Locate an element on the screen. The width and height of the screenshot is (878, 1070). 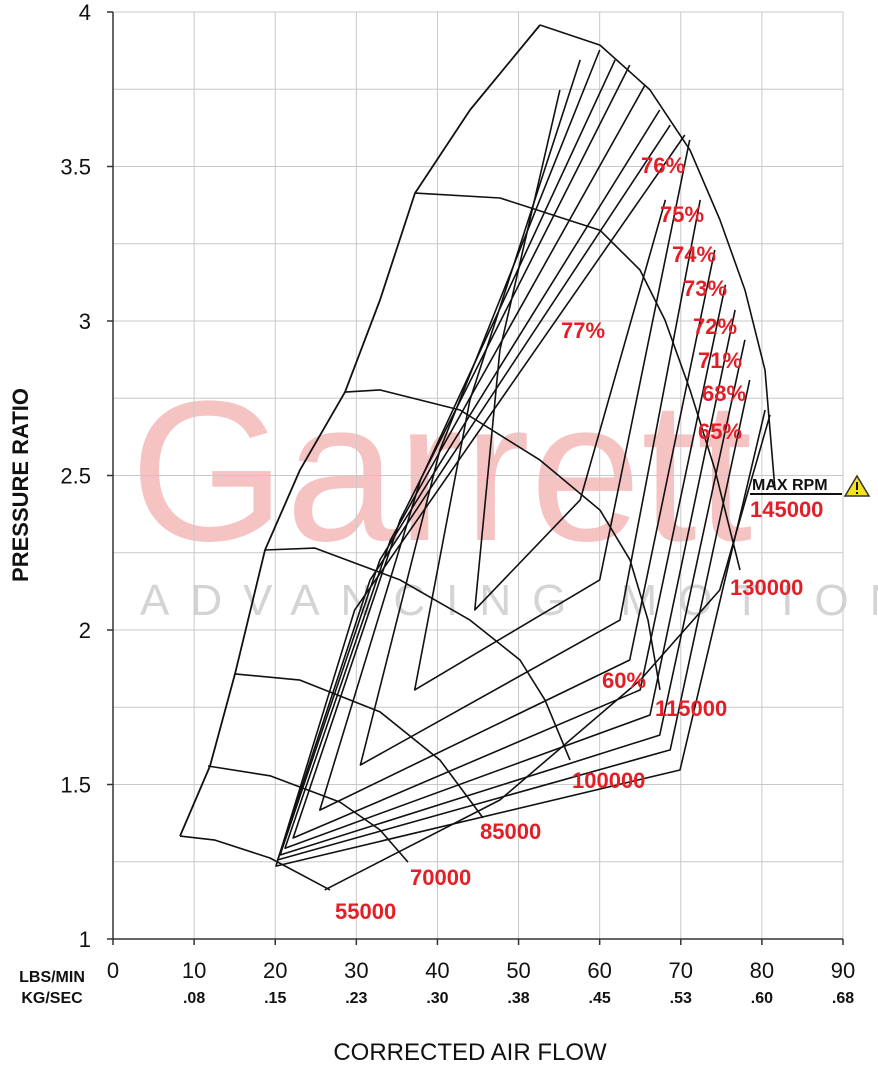
efficiency-contour is located at coordinates (570, 350).